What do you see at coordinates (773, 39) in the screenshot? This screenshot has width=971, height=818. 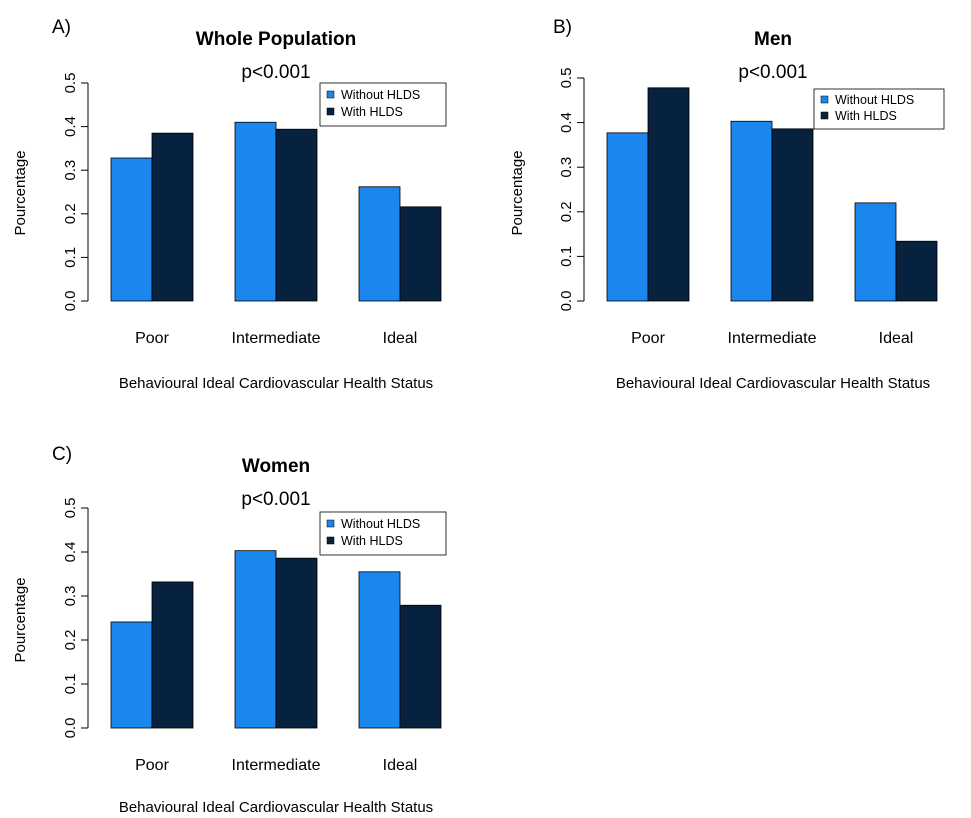 I see `chart-title: Men` at bounding box center [773, 39].